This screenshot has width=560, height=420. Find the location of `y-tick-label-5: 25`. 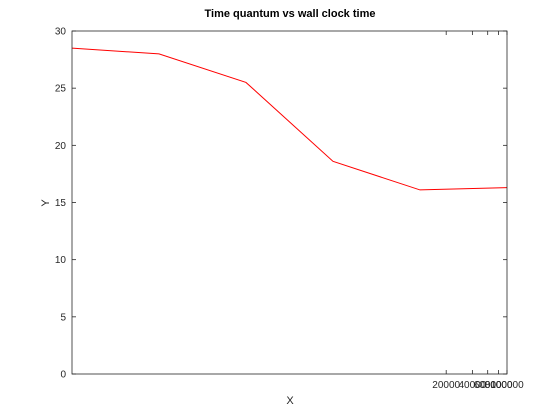

y-tick-label-5: 25 is located at coordinates (61, 89).